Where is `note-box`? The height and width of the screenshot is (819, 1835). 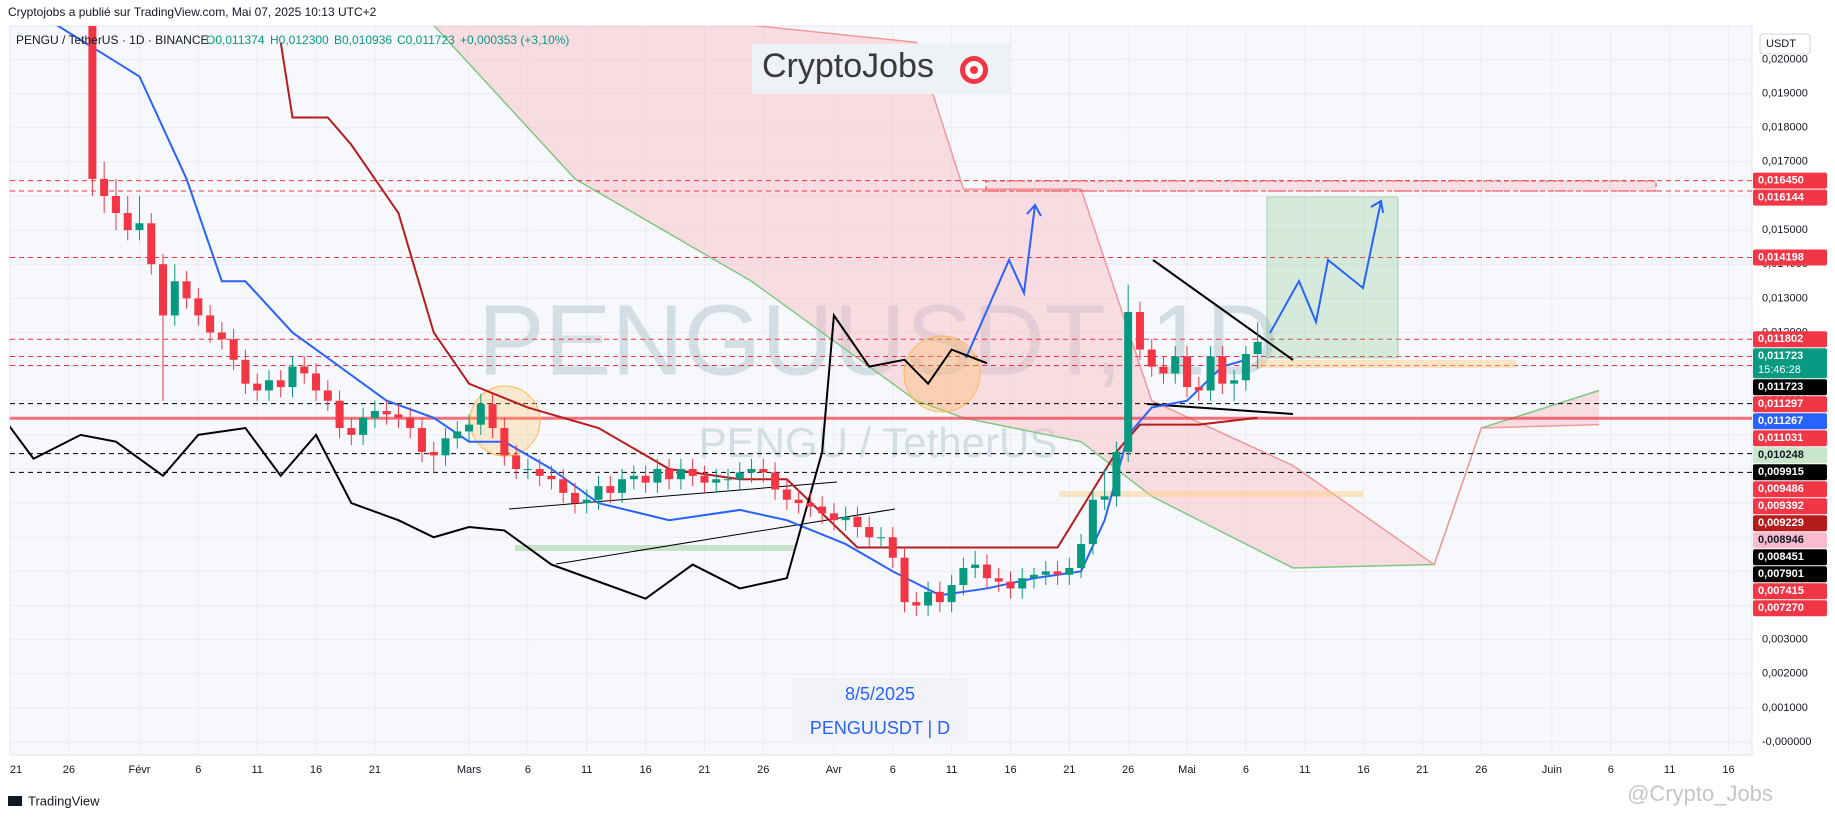 note-box is located at coordinates (880, 711).